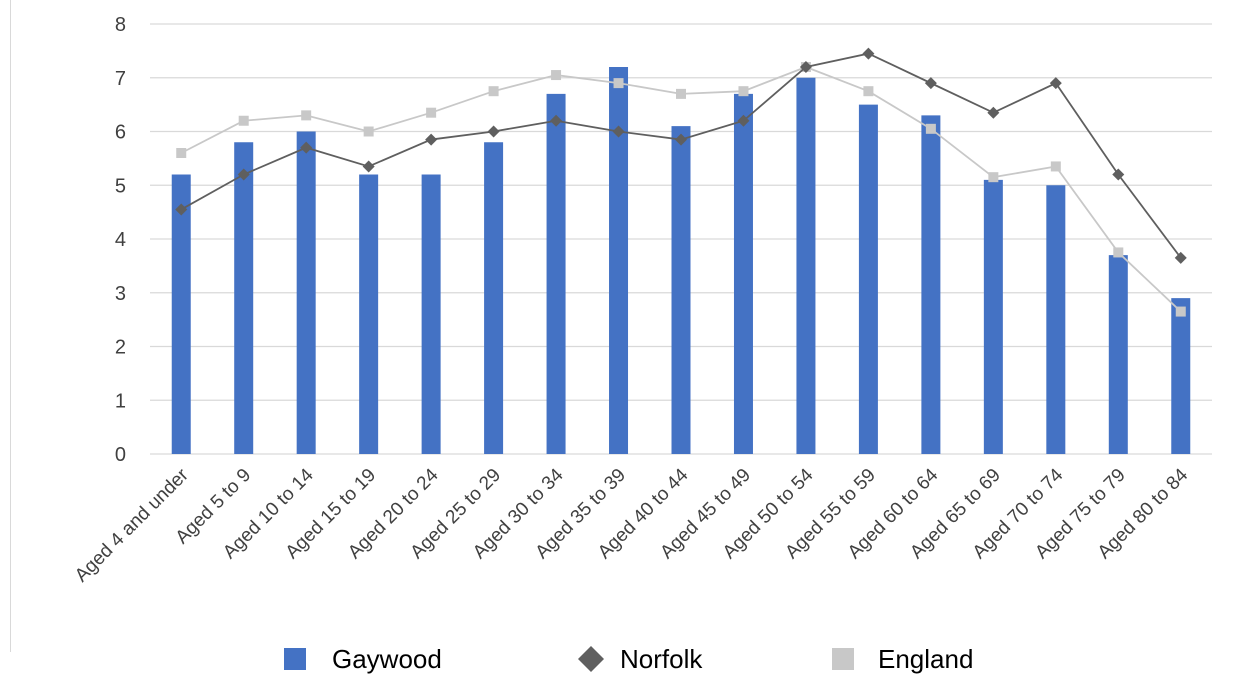 The image size is (1236, 684). What do you see at coordinates (120, 401) in the screenshot?
I see `y-tick-label: 1` at bounding box center [120, 401].